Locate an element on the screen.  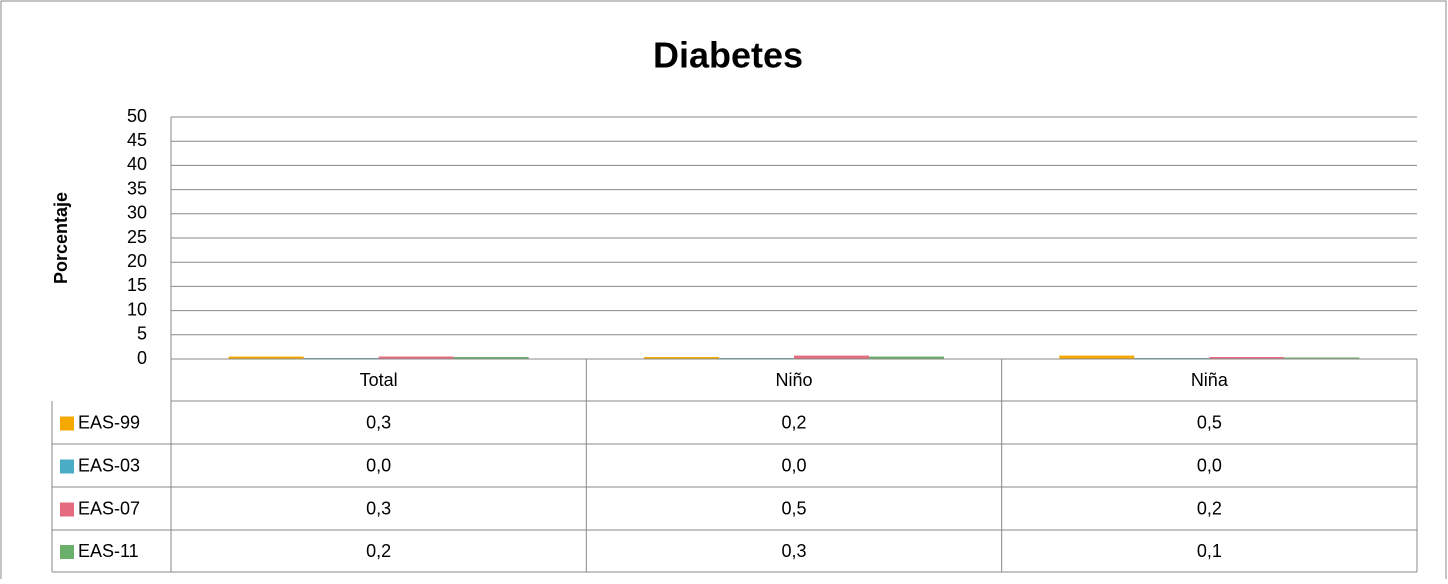
y-tick-label: 25 is located at coordinates (137, 237).